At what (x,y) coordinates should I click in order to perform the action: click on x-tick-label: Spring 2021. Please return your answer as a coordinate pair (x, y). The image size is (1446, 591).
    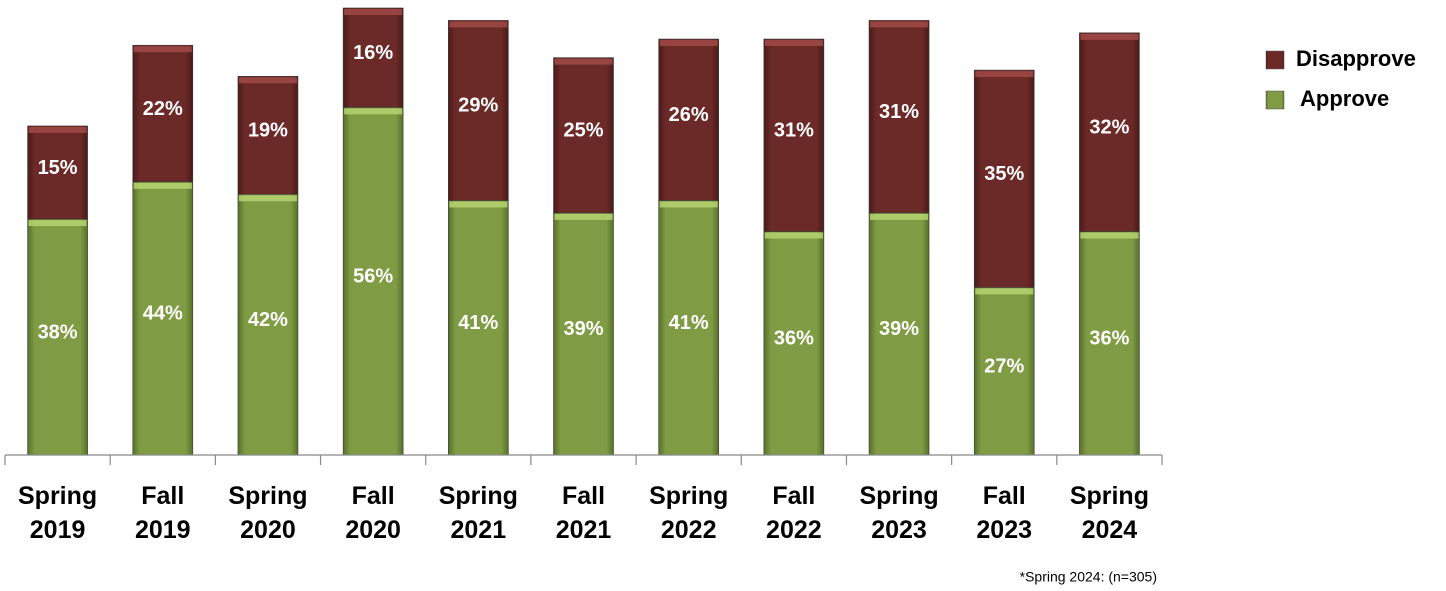
    Looking at the image, I should click on (478, 513).